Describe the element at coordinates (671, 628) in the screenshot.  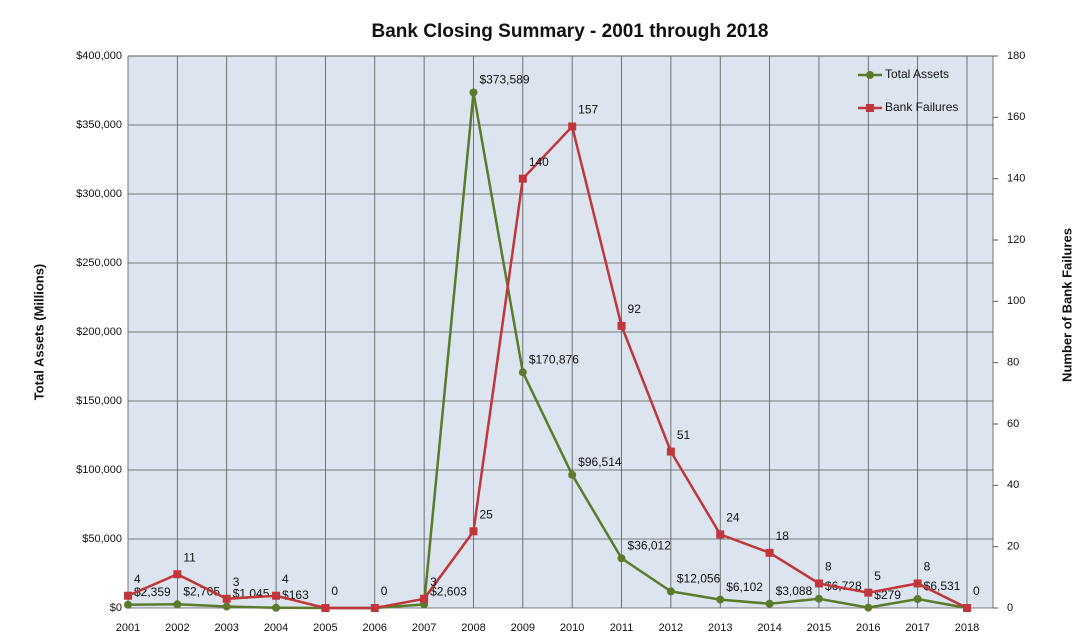
I see `x-tick-label: 2012` at that location.